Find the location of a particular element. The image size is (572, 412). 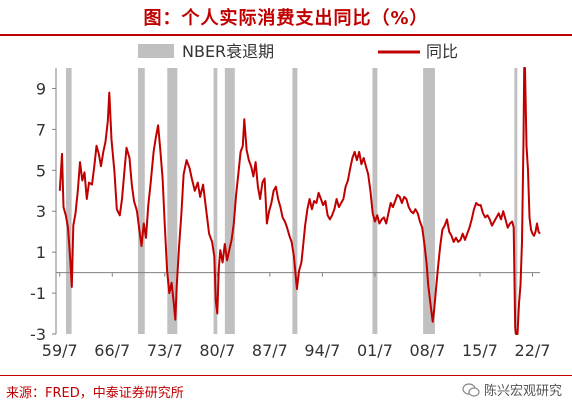

x-tick-label-4: 87/7 is located at coordinates (270, 350).